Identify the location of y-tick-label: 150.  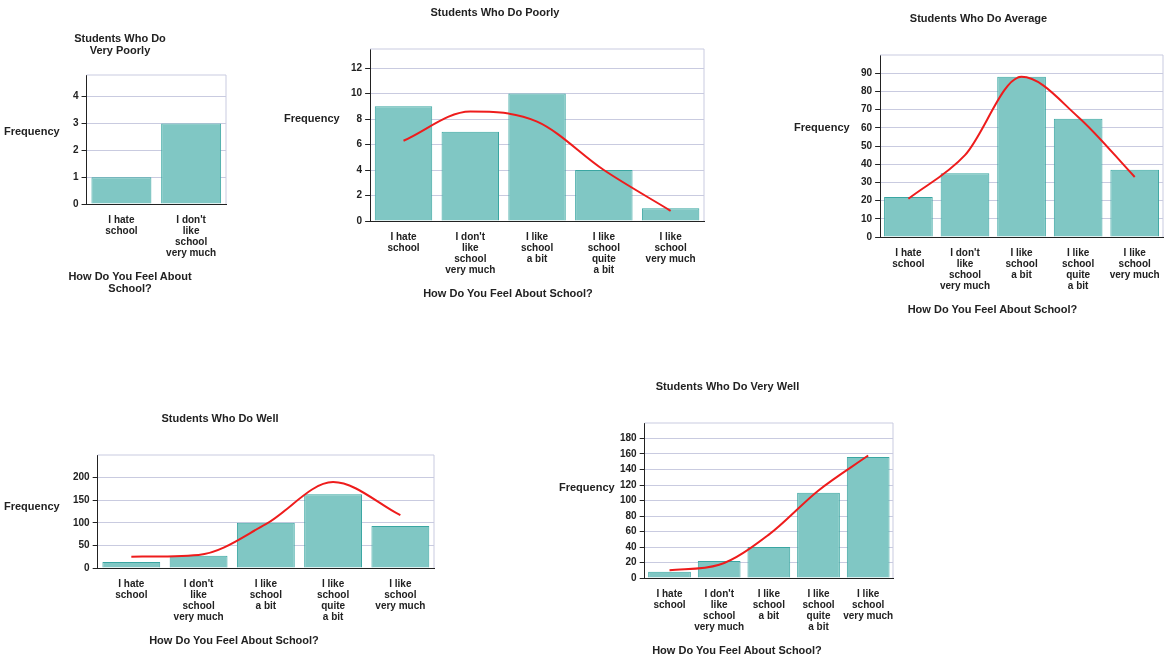
(82, 499).